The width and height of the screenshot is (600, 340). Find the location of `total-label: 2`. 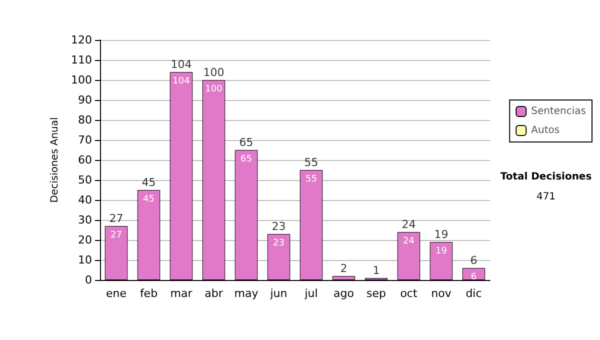

total-label: 2 is located at coordinates (344, 268).